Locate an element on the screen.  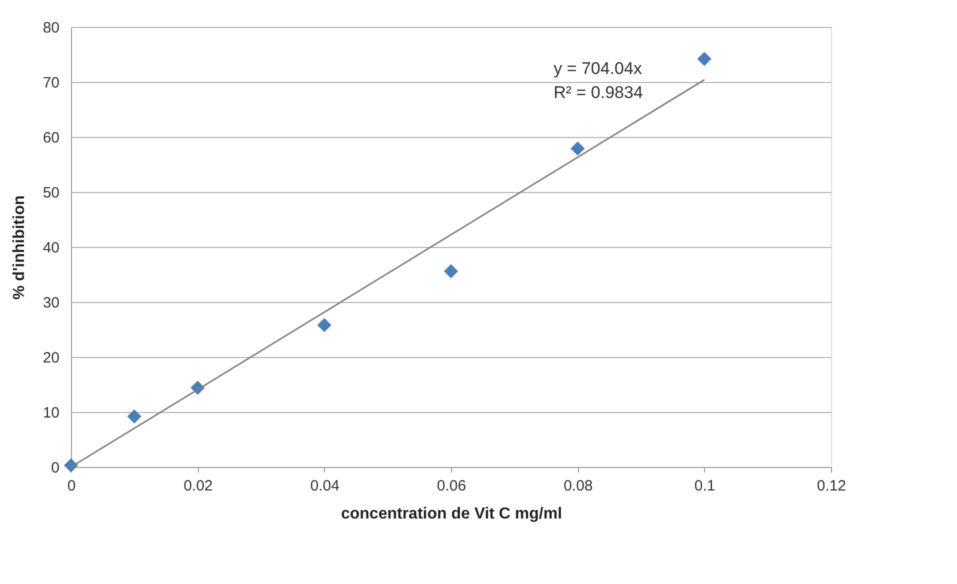
y-axis-title: % d'inhibition is located at coordinates (19, 247).